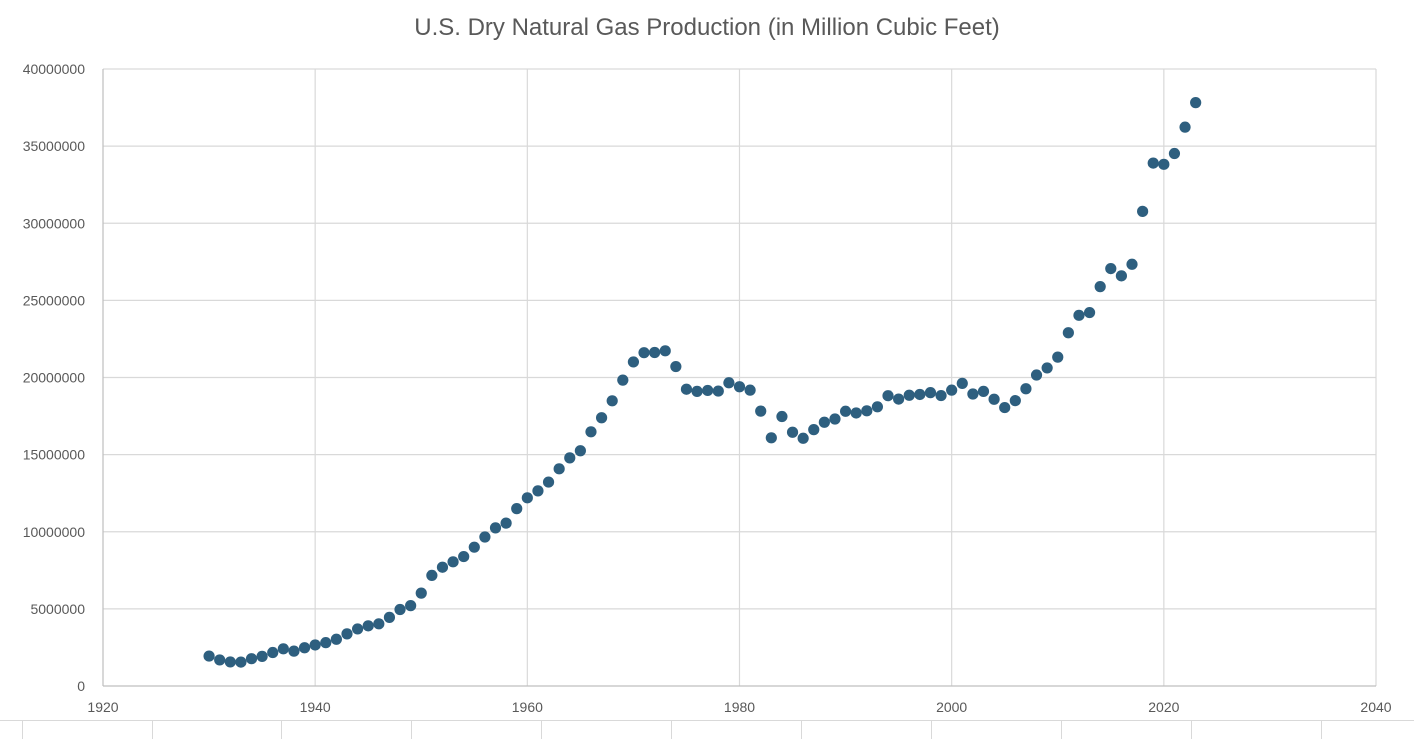 Image resolution: width=1414 pixels, height=739 pixels. Describe the element at coordinates (1375, 707) in the screenshot. I see `x-tick-label: 2040` at that location.